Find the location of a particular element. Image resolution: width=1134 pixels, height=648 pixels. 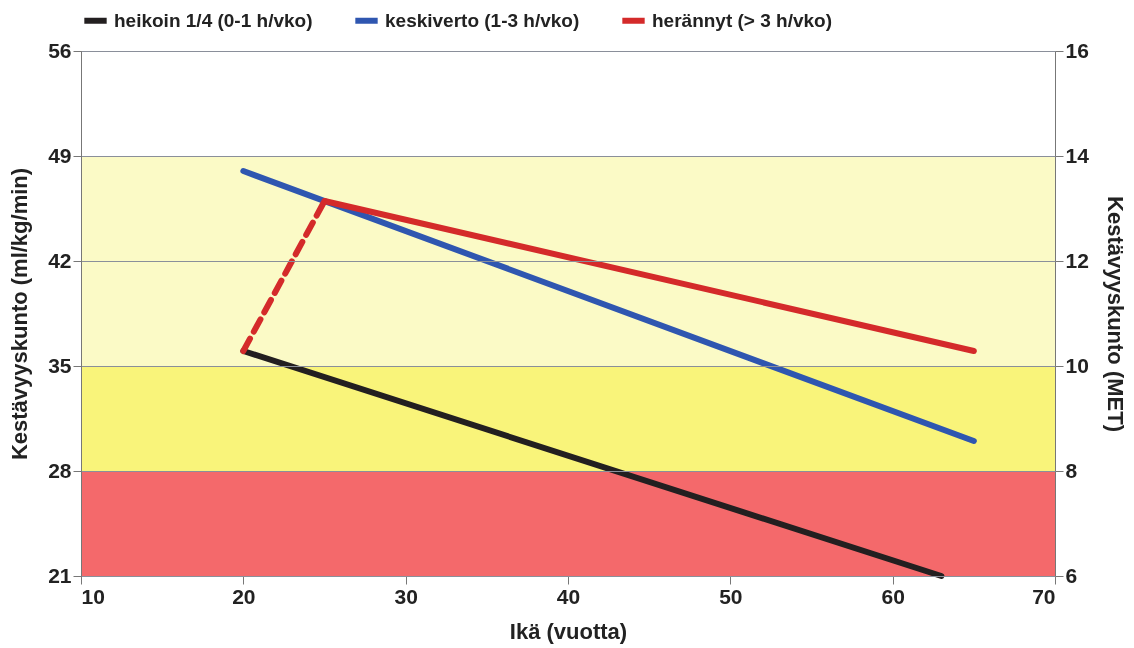

x-tick-label: 70 is located at coordinates (1044, 596).